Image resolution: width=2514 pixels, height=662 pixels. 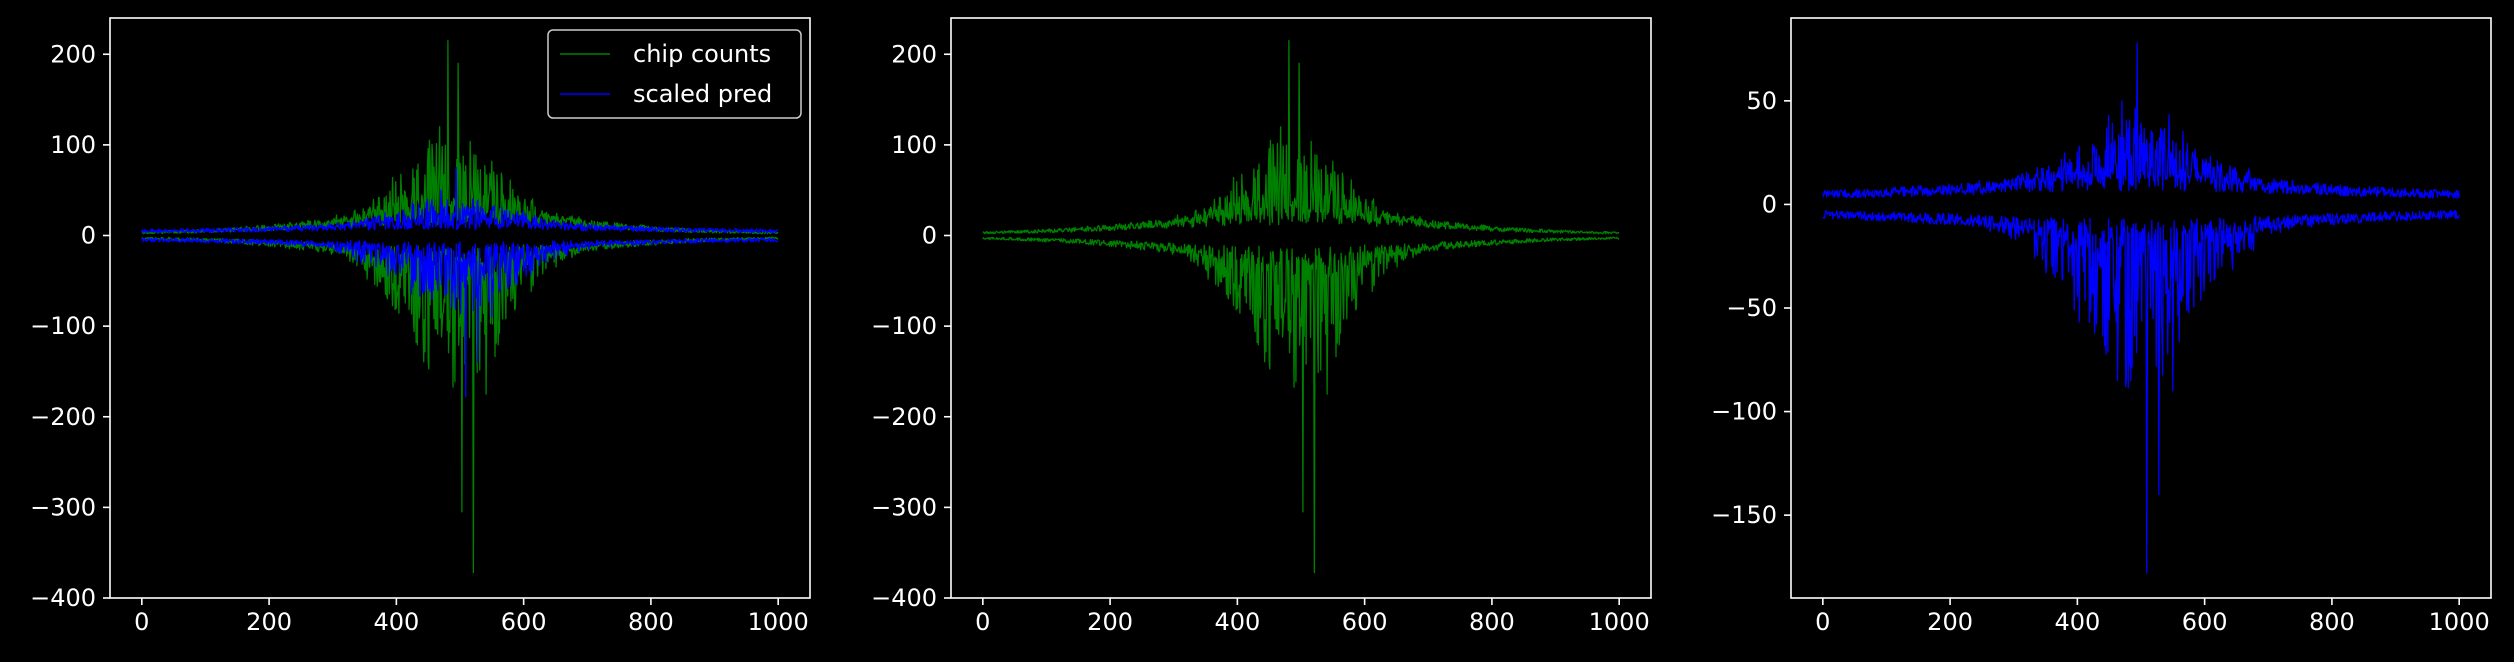 I want to click on legend: chip counts scaled pred, so click(x=674, y=74).